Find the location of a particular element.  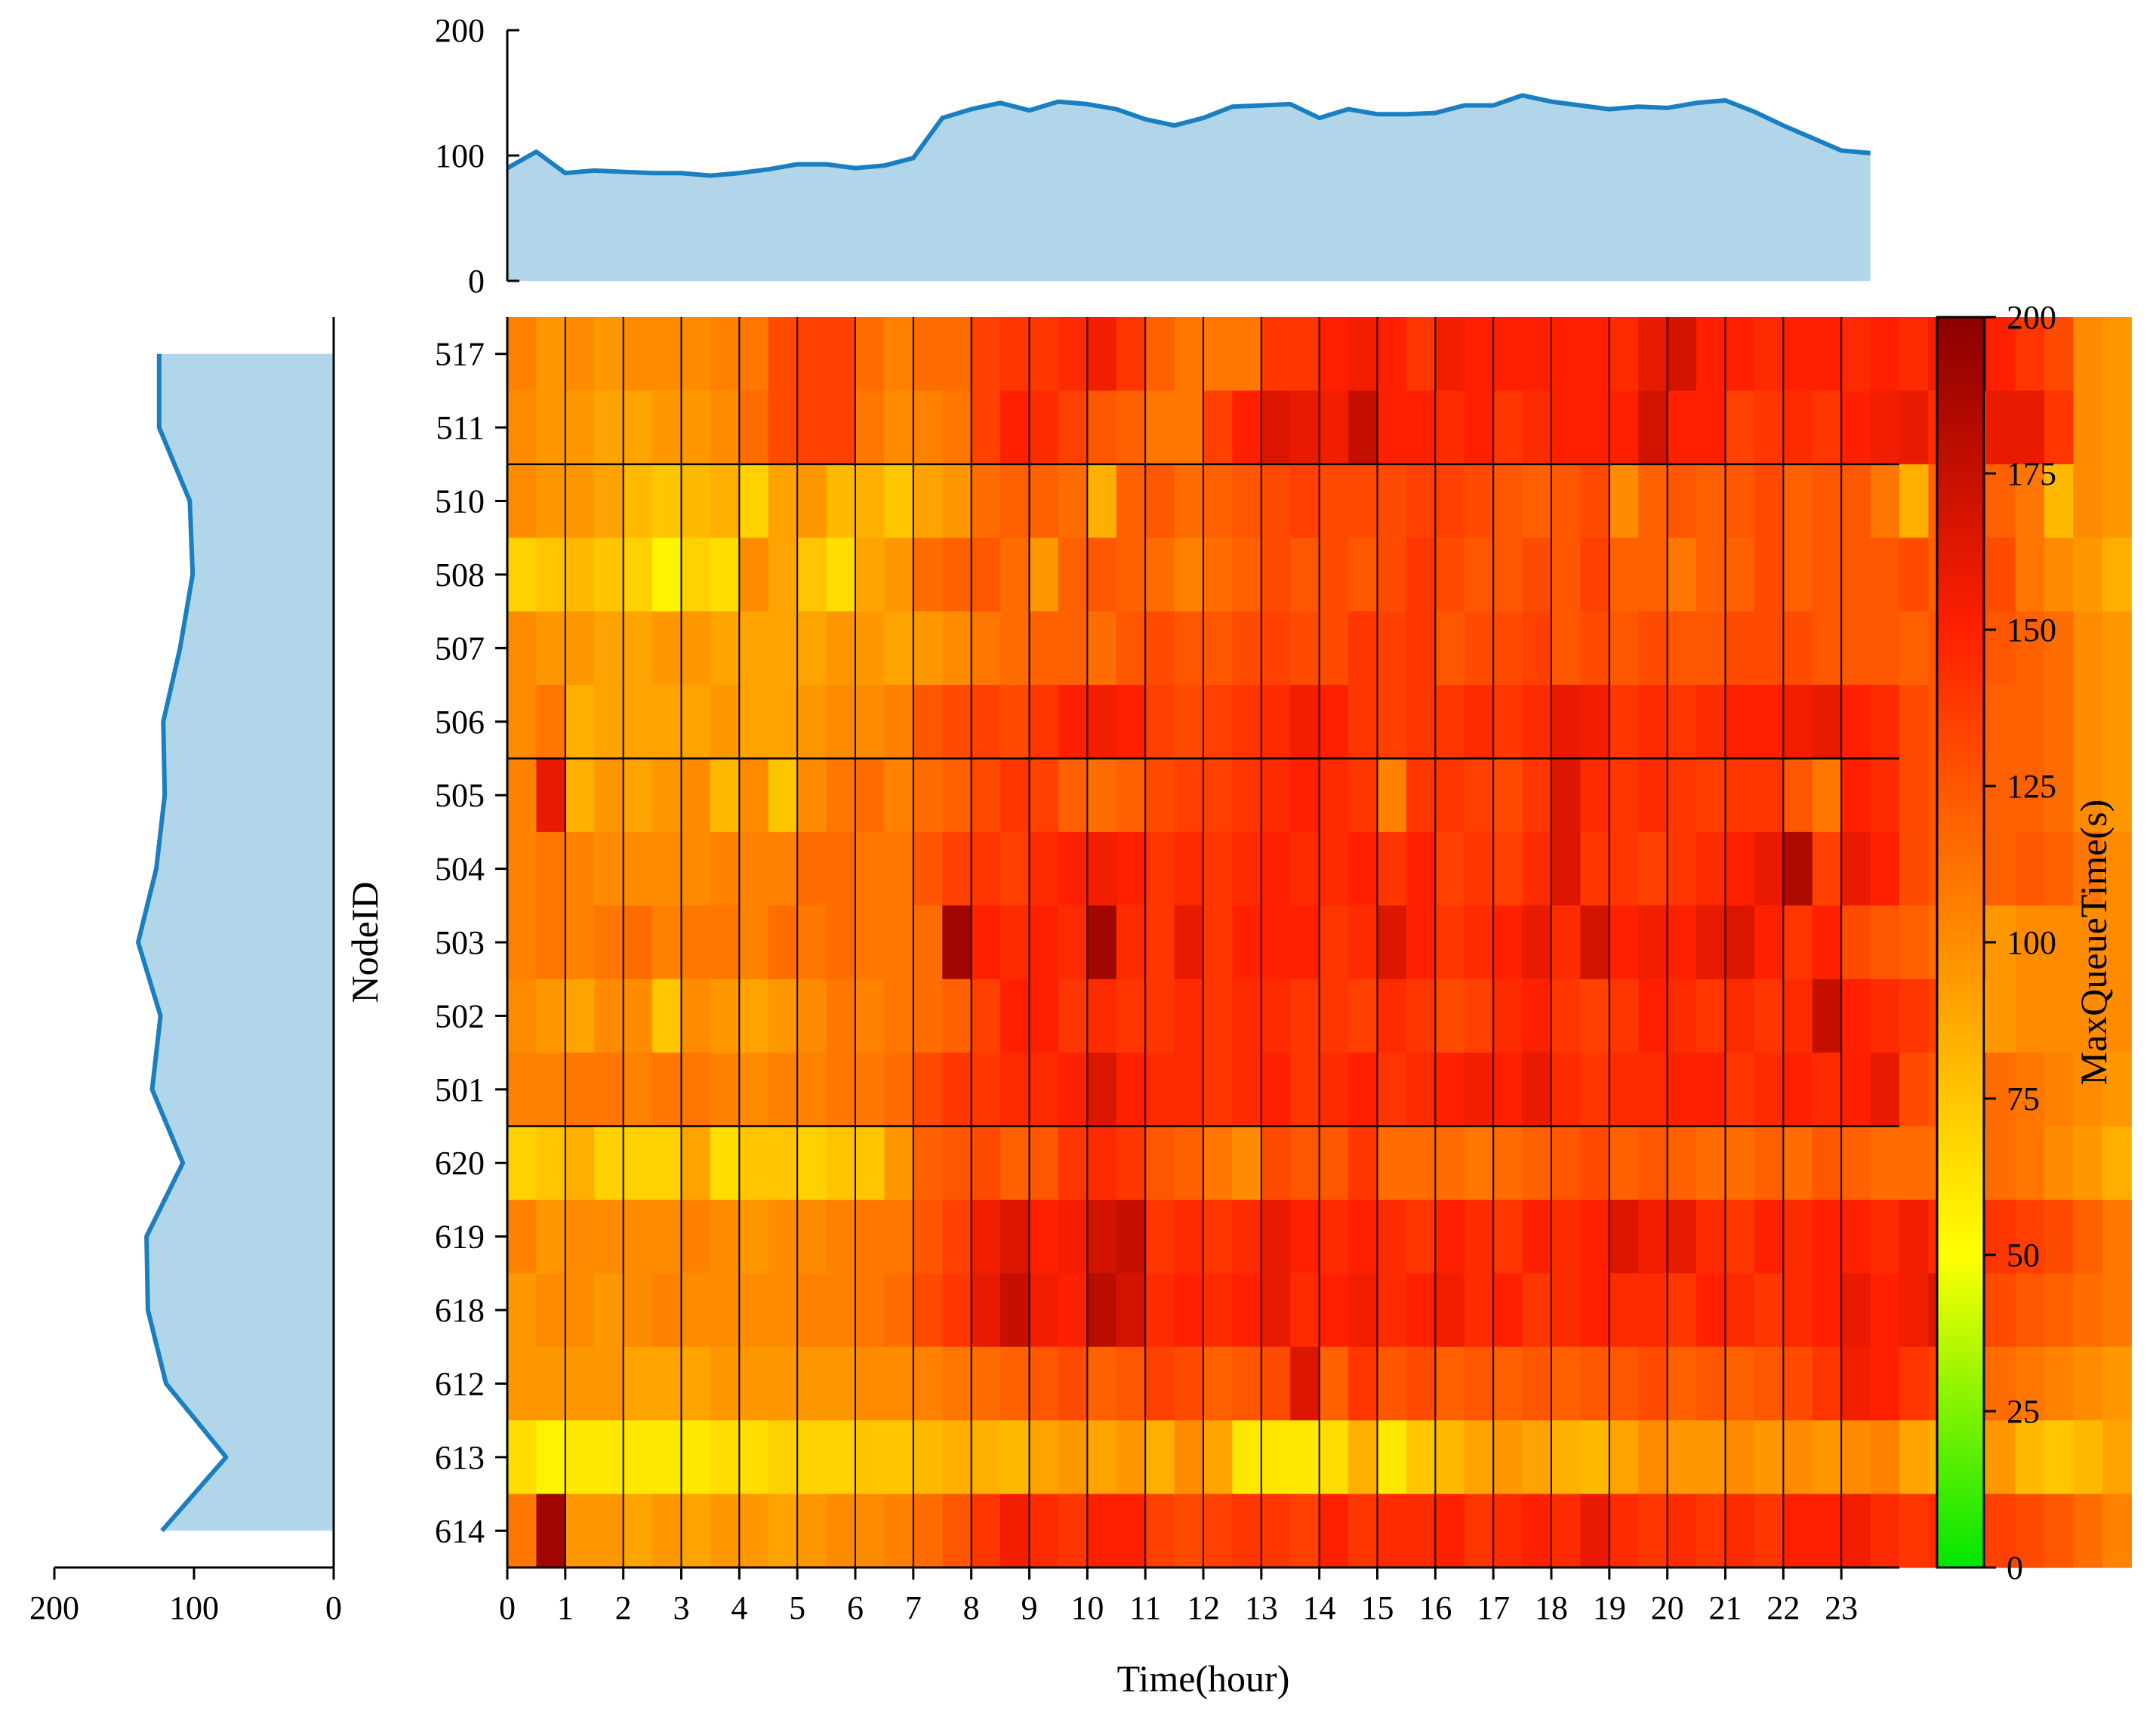

x-tick-label: 20 is located at coordinates (1667, 1607).